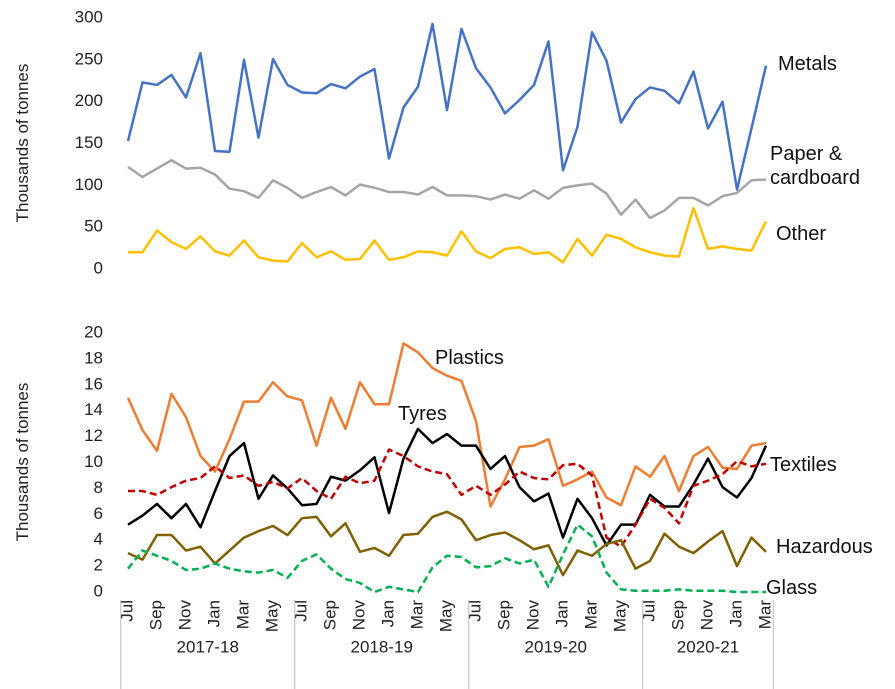 The height and width of the screenshot is (689, 895). What do you see at coordinates (98, 513) in the screenshot?
I see `y-tick-label: 6` at bounding box center [98, 513].